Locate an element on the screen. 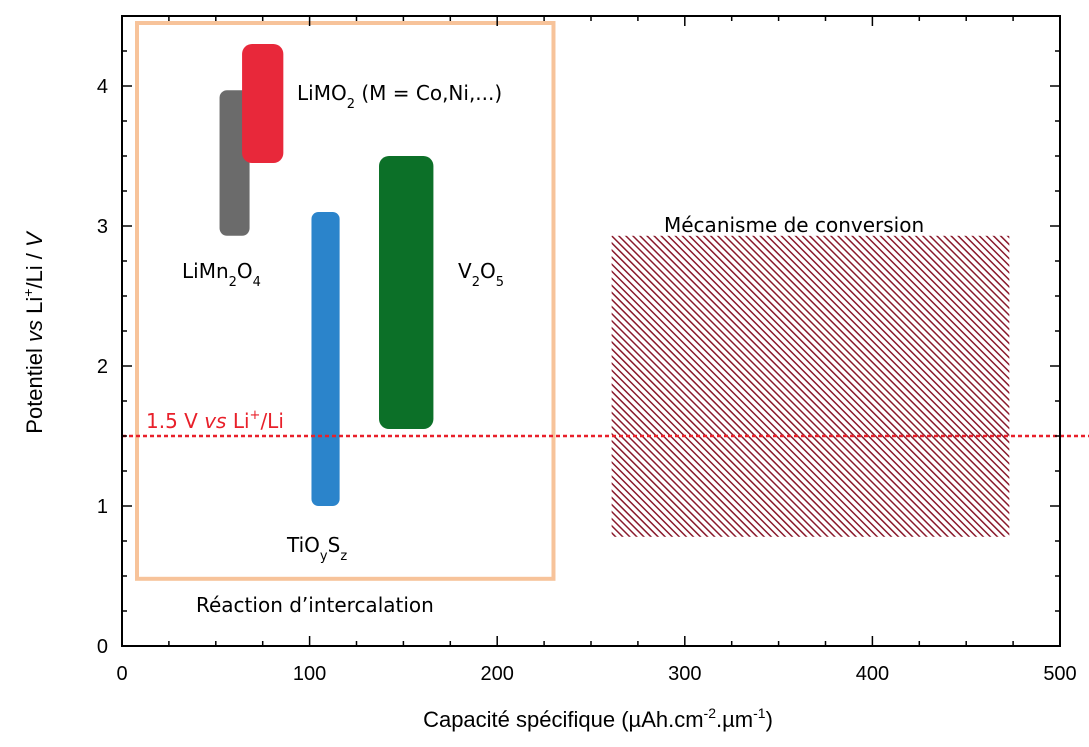 The height and width of the screenshot is (747, 1089). x-axis-title: Capacité spécifique (µAh.cm-2.µm-1) is located at coordinates (598, 718).